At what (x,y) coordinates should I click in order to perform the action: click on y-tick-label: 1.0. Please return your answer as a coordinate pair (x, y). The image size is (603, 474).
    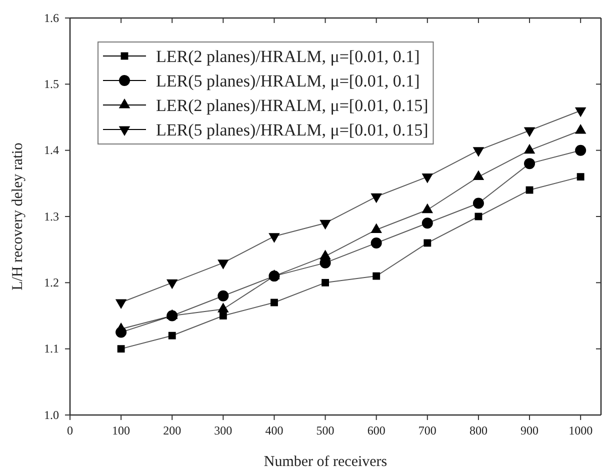
    Looking at the image, I should click on (51, 415).